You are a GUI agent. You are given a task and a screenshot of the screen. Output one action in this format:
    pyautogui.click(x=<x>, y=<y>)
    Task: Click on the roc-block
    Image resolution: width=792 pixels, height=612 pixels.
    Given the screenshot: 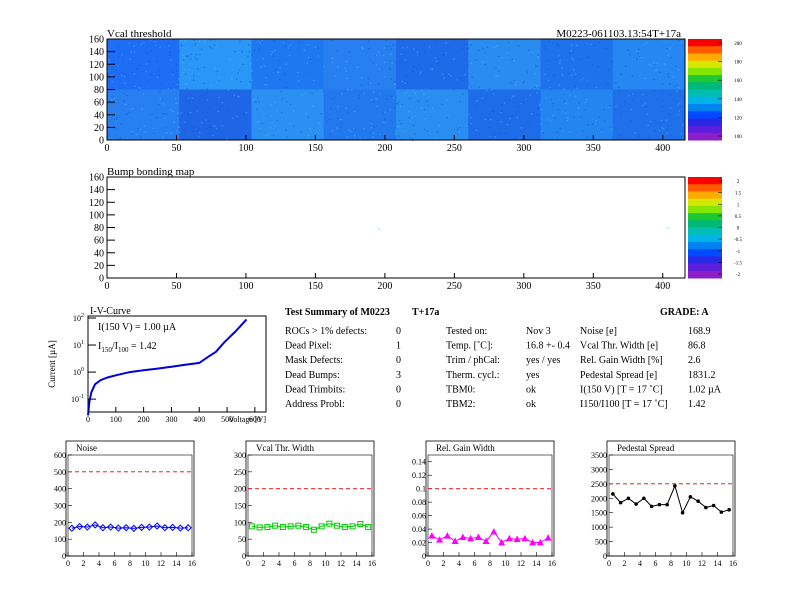 What is the action you would take?
    pyautogui.click(x=143, y=64)
    